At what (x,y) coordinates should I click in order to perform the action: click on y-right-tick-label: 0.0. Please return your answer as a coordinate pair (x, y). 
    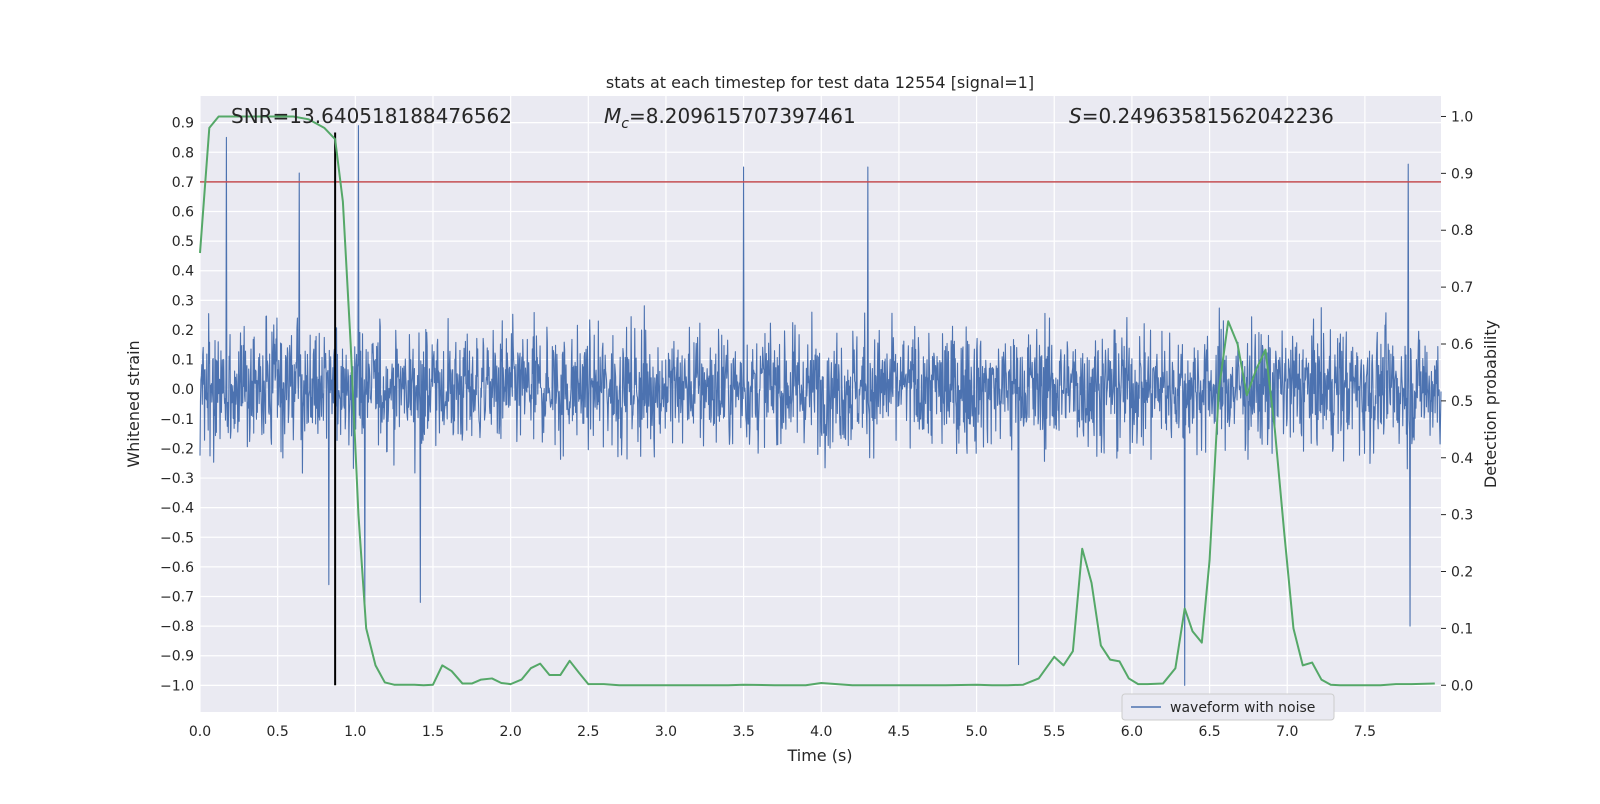
    Looking at the image, I should click on (1462, 686).